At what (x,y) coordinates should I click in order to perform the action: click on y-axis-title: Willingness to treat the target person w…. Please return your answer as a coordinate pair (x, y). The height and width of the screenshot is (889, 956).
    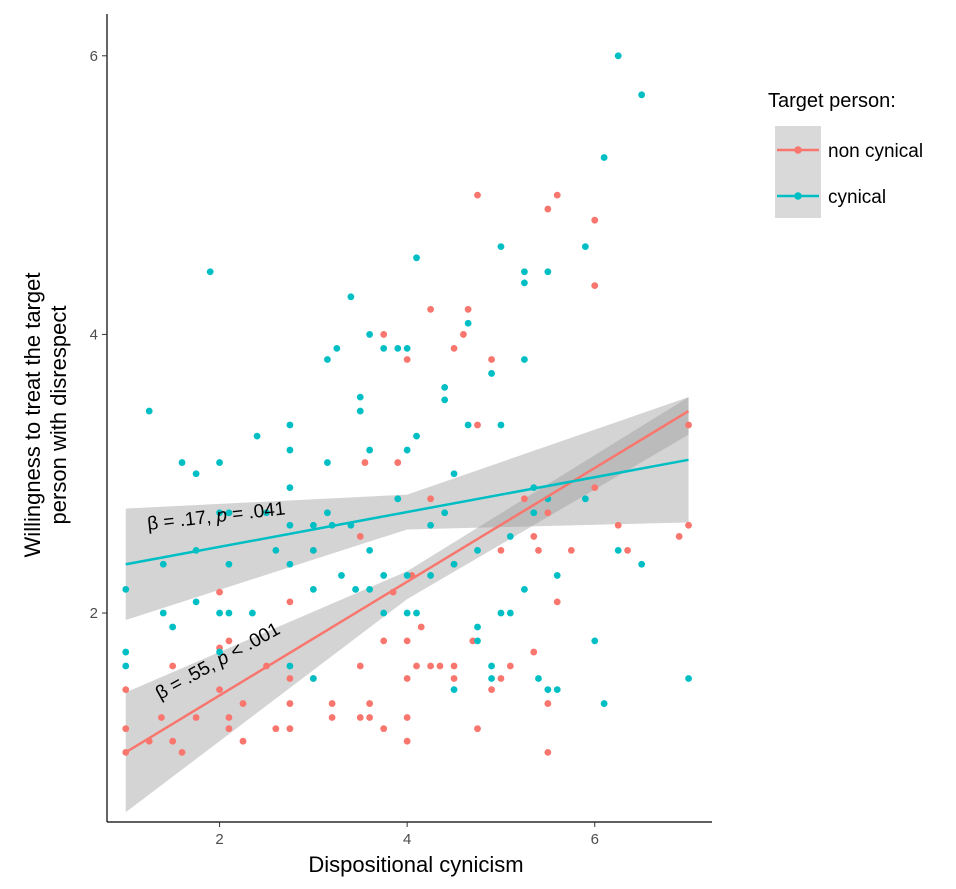
    Looking at the image, I should click on (45, 415).